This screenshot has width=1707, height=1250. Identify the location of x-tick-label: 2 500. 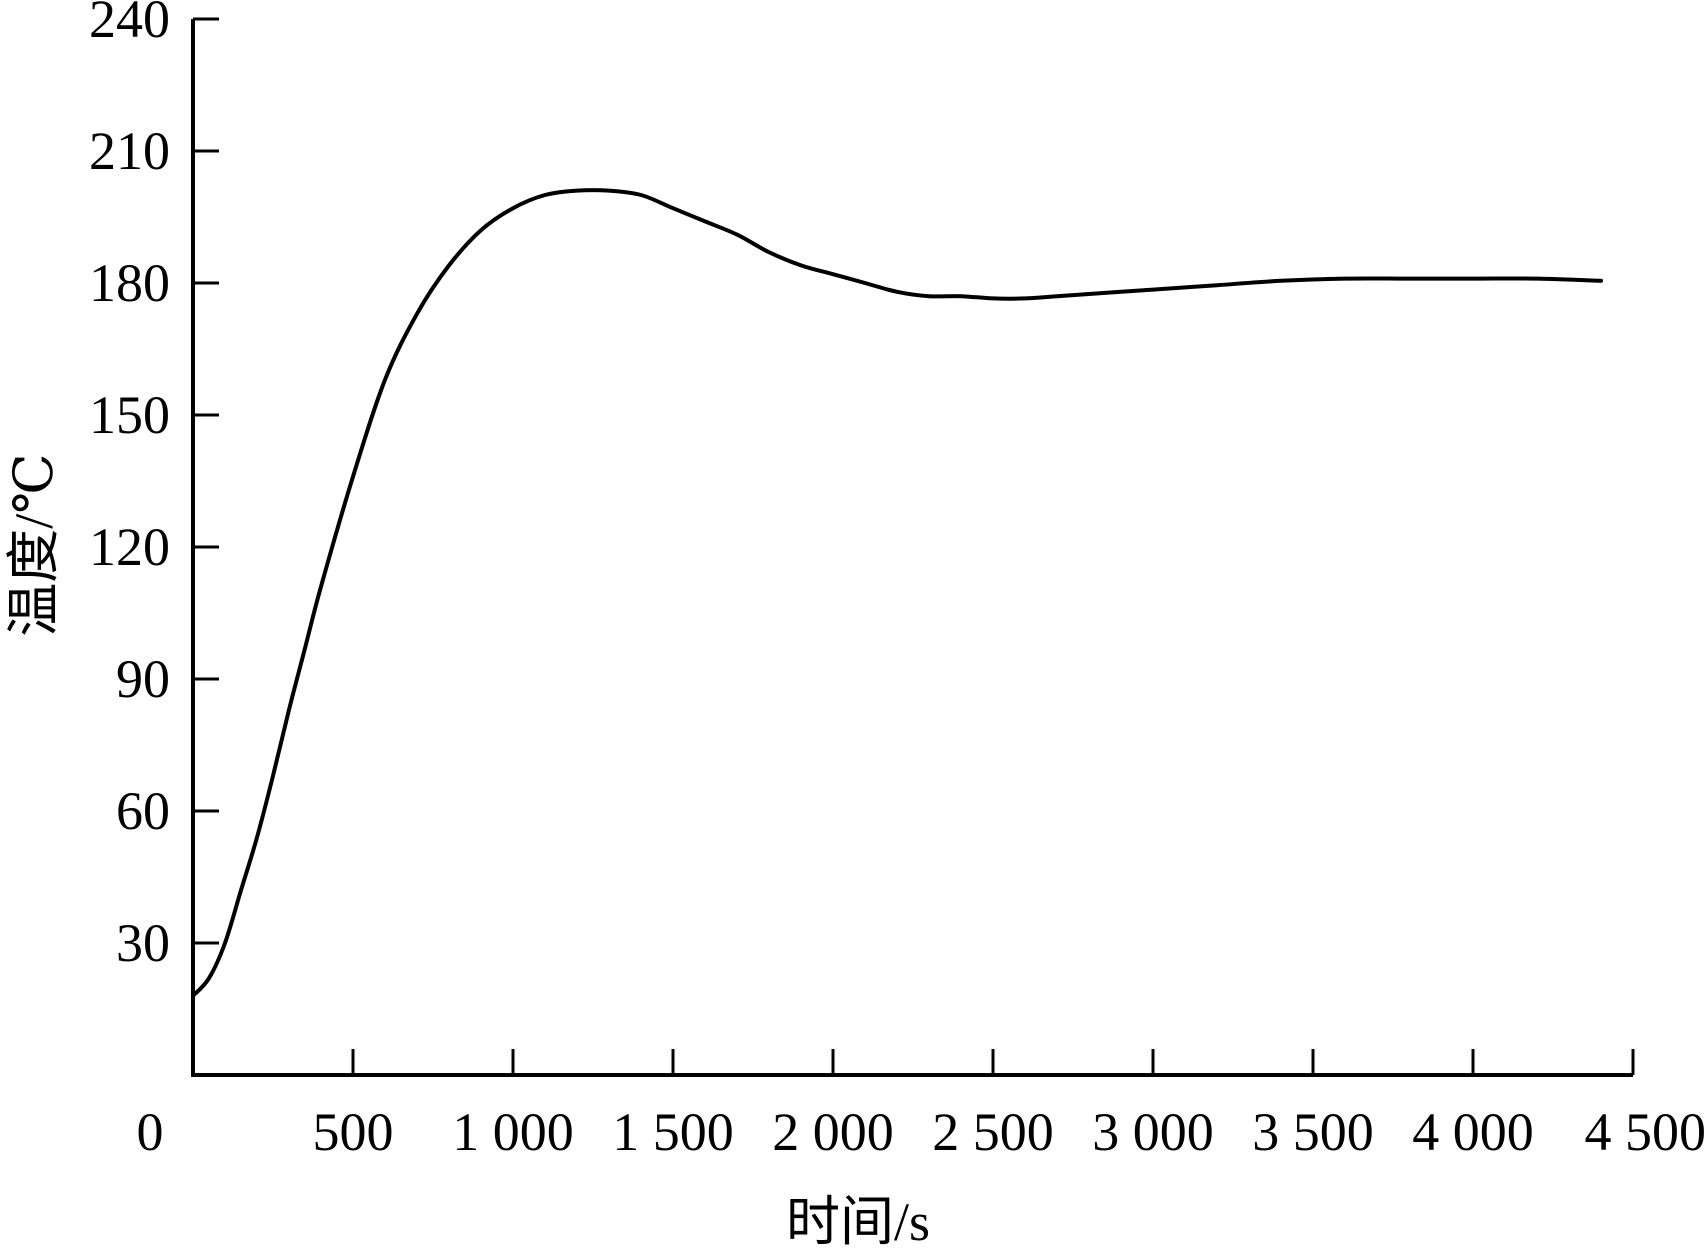
(993, 1132).